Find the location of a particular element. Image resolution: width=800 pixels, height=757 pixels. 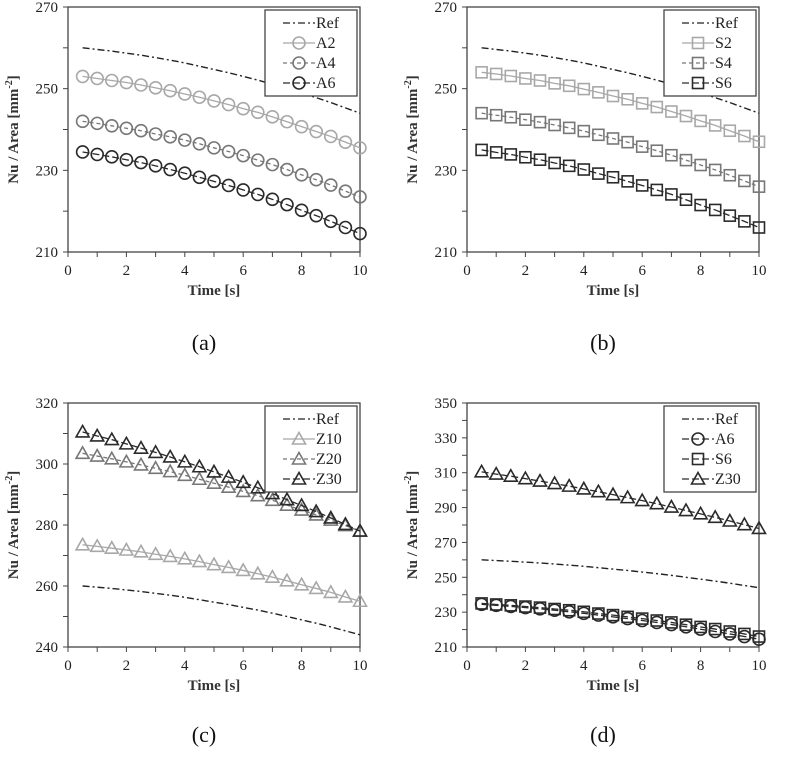

series-line-a6 is located at coordinates (221, 193).